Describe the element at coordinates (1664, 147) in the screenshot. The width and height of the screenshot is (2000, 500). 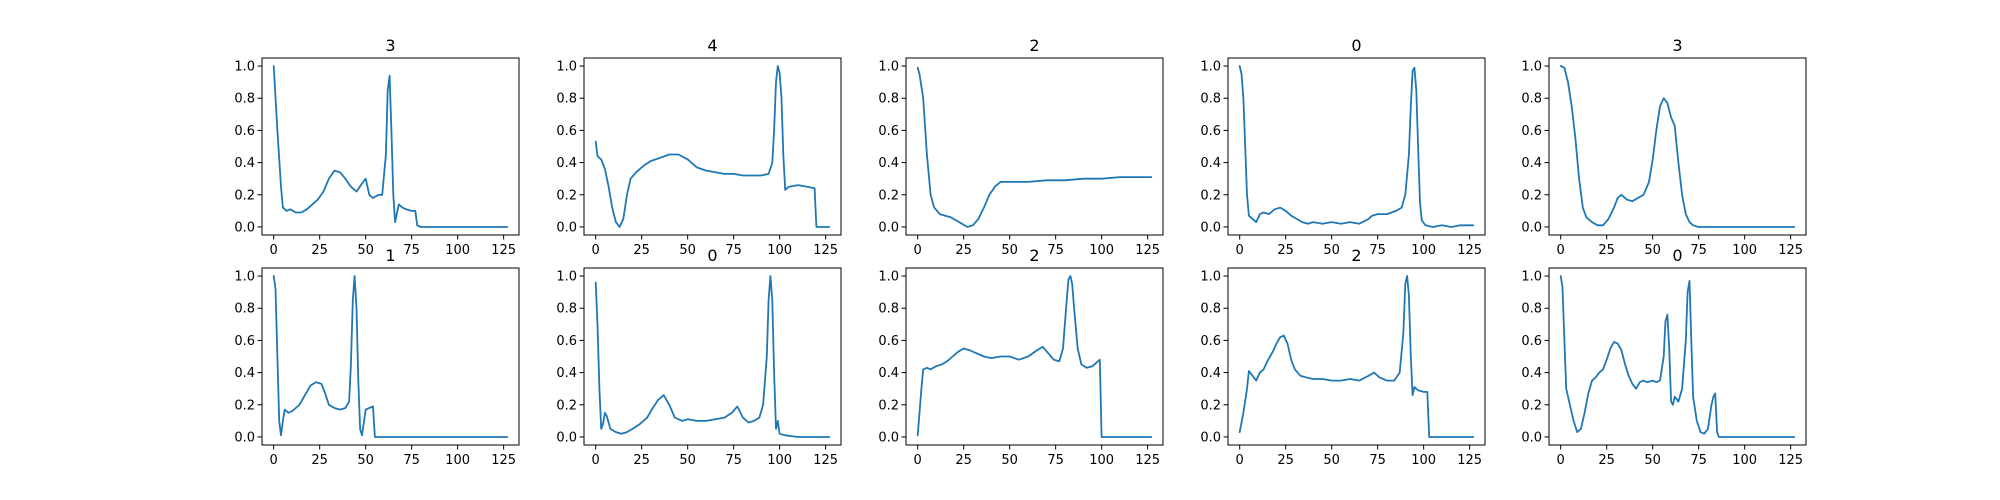
I see `subplot-5: 3 0 25 50 75 100 125 0.0 0.2 0.4 0.6 0.8 1.0` at that location.